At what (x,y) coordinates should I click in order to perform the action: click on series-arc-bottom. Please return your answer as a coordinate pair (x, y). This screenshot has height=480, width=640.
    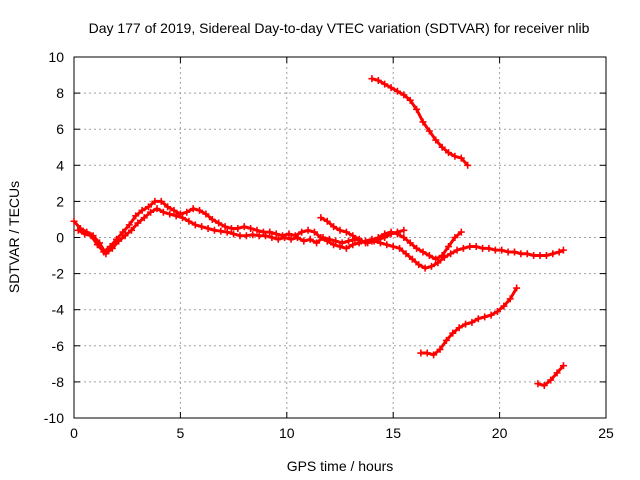
    Looking at the image, I should click on (550, 376).